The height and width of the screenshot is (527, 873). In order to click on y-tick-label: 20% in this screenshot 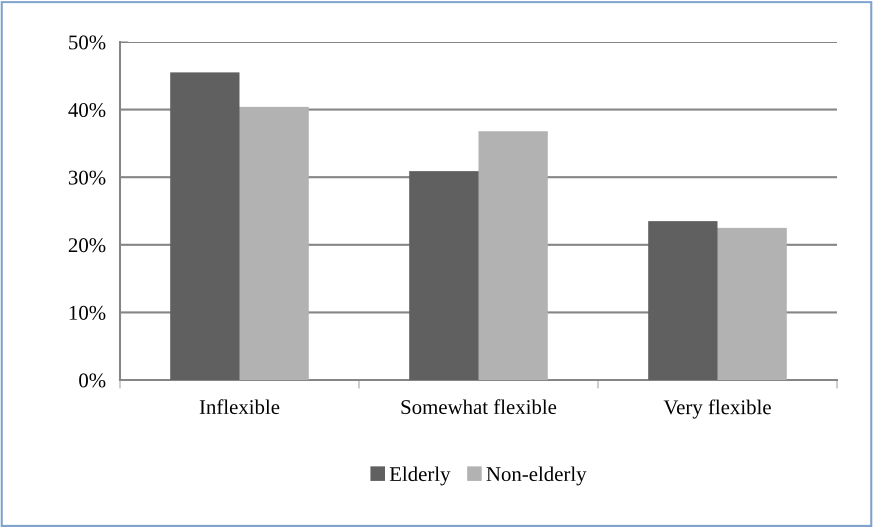, I will do `click(87, 245)`.